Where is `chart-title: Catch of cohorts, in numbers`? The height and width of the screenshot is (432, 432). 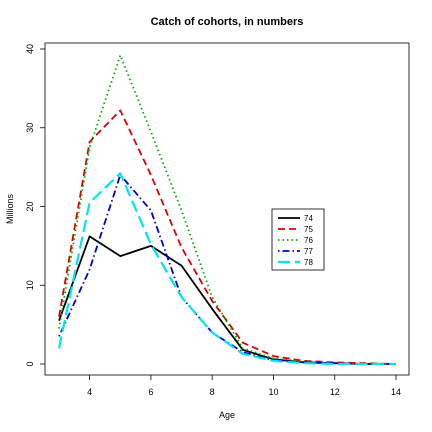 chart-title: Catch of cohorts, in numbers is located at coordinates (227, 22).